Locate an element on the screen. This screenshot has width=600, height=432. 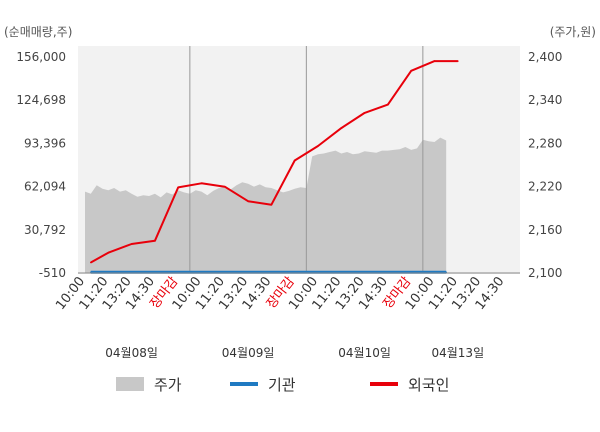
legend-label: 기관 is located at coordinates (282, 385).